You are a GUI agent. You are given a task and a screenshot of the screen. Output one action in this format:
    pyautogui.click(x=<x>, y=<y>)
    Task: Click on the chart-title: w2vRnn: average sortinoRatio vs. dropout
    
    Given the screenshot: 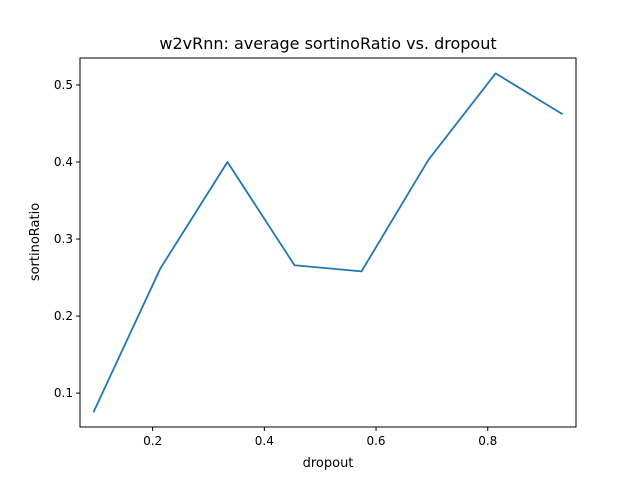 What is the action you would take?
    pyautogui.click(x=327, y=43)
    